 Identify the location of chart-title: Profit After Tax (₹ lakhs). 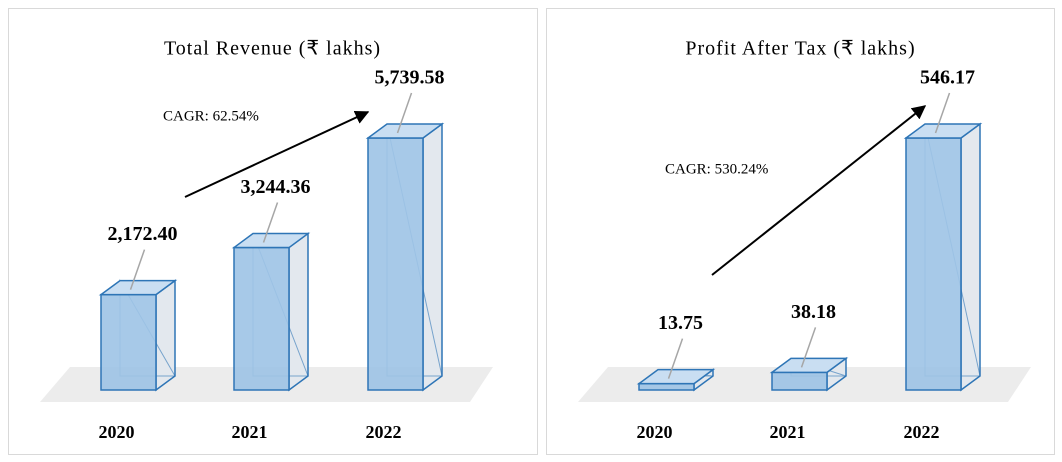
(800, 49).